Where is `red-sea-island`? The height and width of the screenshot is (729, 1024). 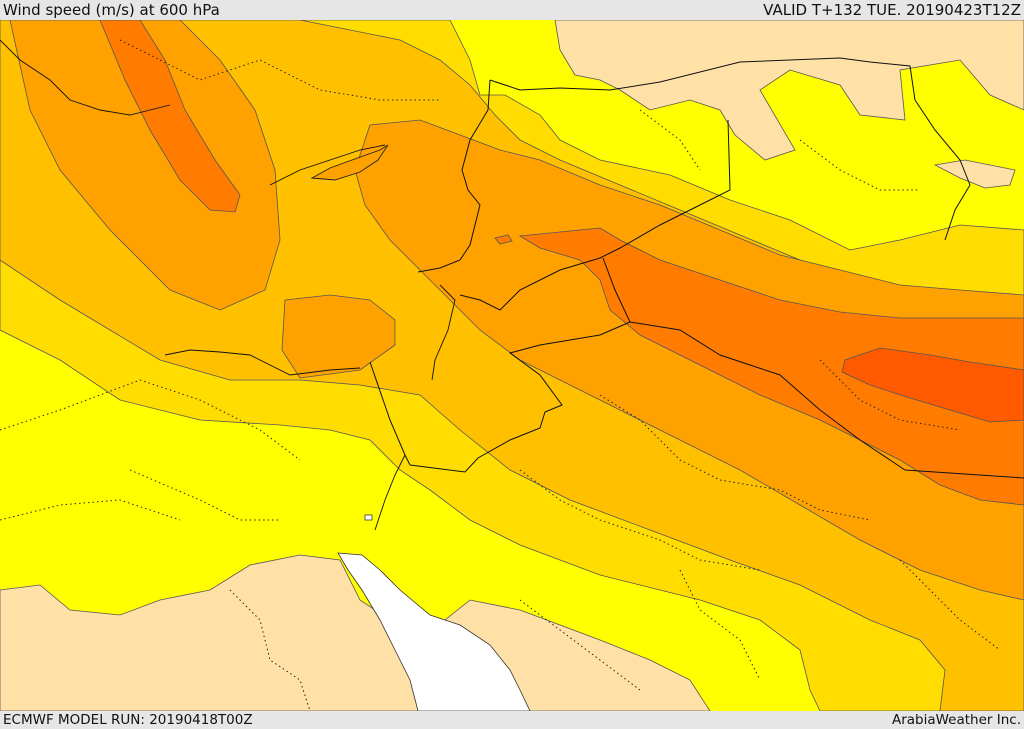
red-sea-island is located at coordinates (368, 517).